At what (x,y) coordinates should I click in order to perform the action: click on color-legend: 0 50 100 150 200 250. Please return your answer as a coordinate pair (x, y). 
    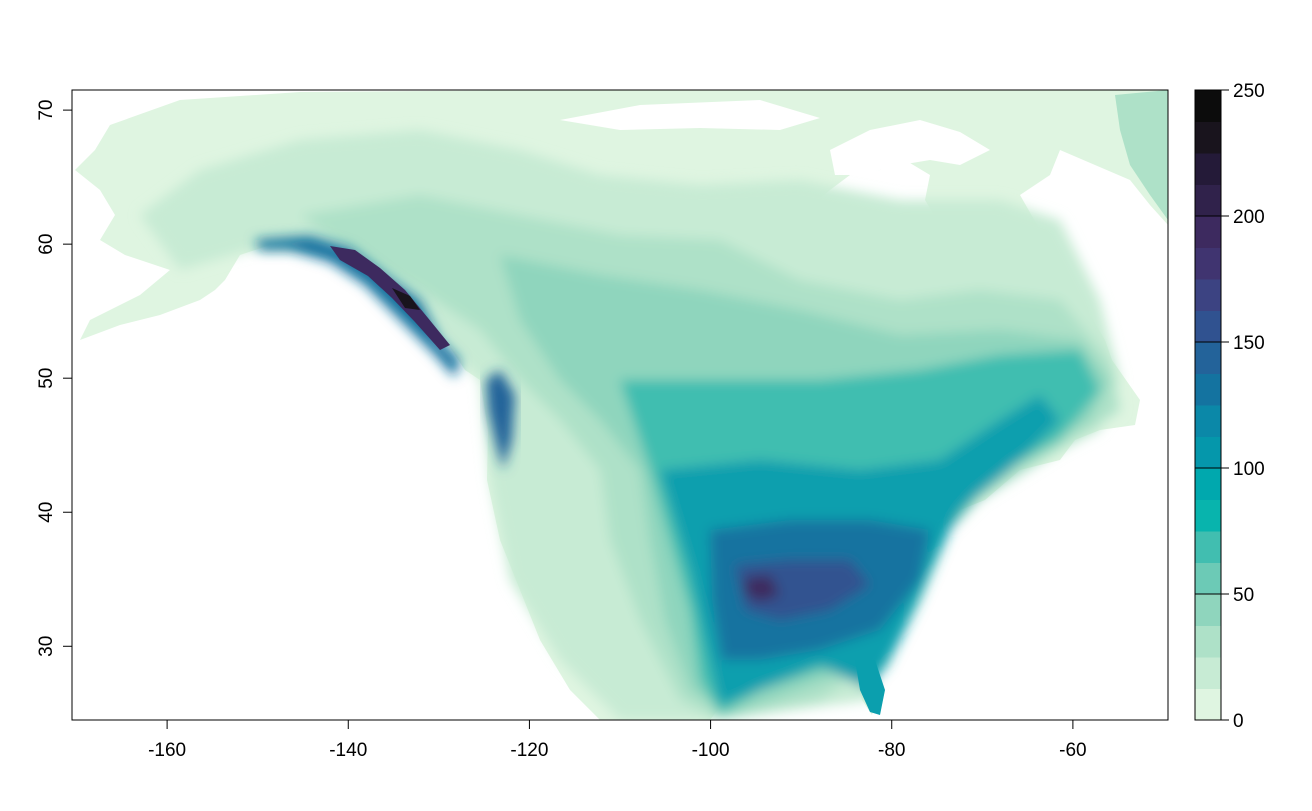
    Looking at the image, I should click on (1229, 406).